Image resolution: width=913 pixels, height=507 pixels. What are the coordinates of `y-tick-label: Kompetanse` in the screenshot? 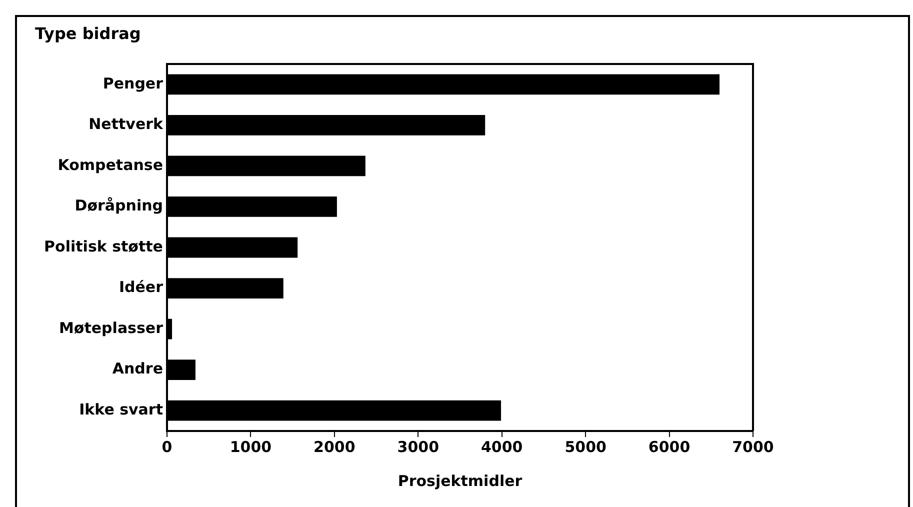 It's located at (110, 165).